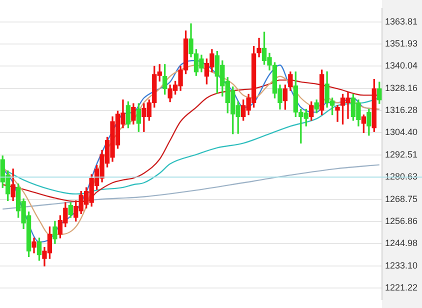  I want to click on y-tick-label: 1233.10, so click(401, 265).